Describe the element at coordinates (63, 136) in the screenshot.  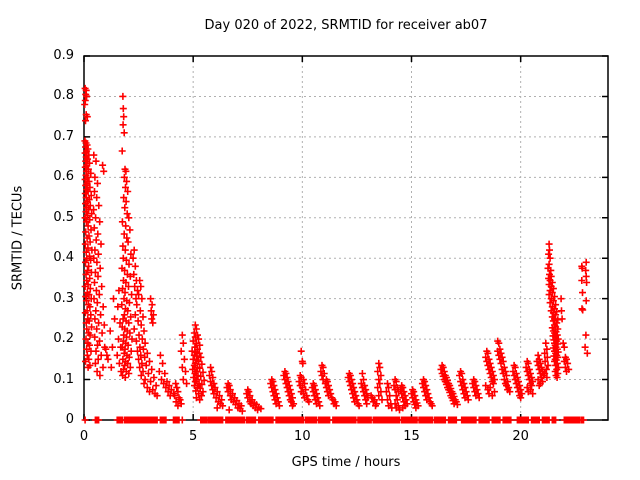
I see `y-tick-label: 0.7` at that location.